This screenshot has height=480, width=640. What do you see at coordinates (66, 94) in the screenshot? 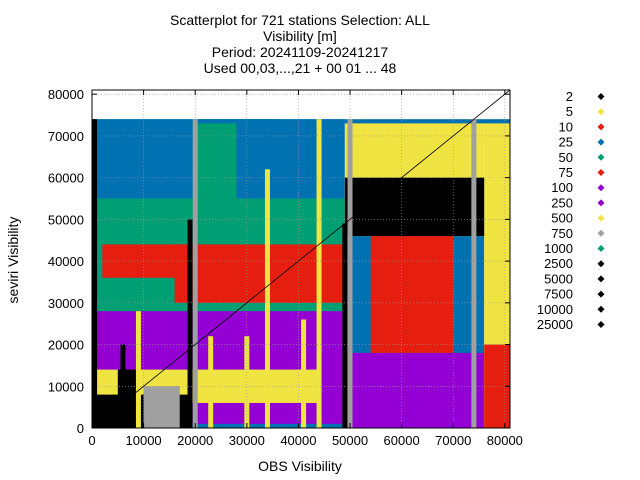
I see `y-tick-label-8: 80000` at bounding box center [66, 94].